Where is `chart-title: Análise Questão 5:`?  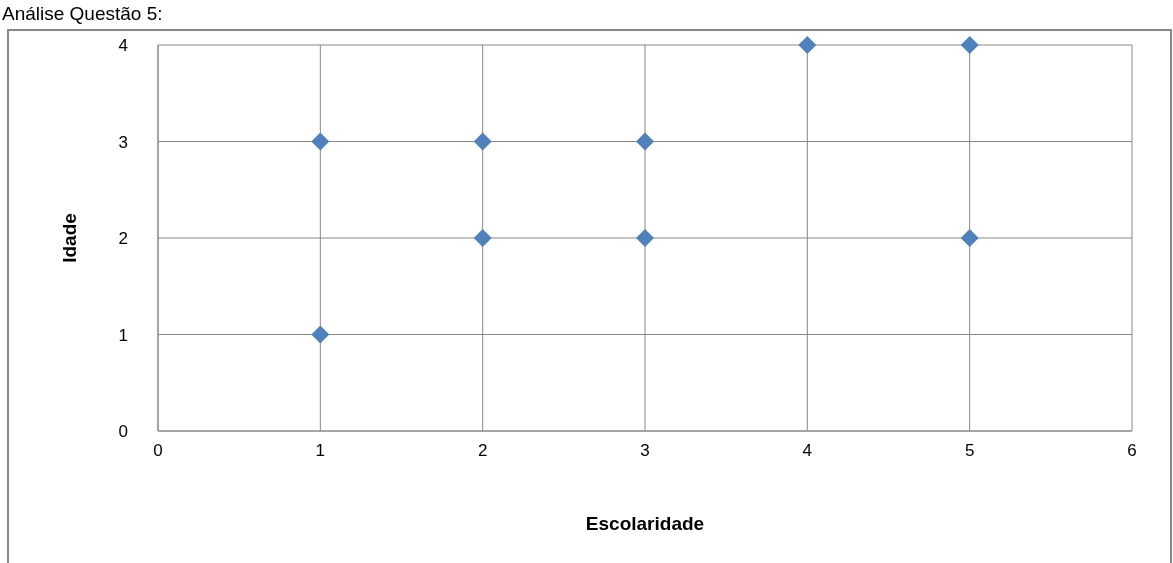
chart-title: Análise Questão 5: is located at coordinates (82, 13).